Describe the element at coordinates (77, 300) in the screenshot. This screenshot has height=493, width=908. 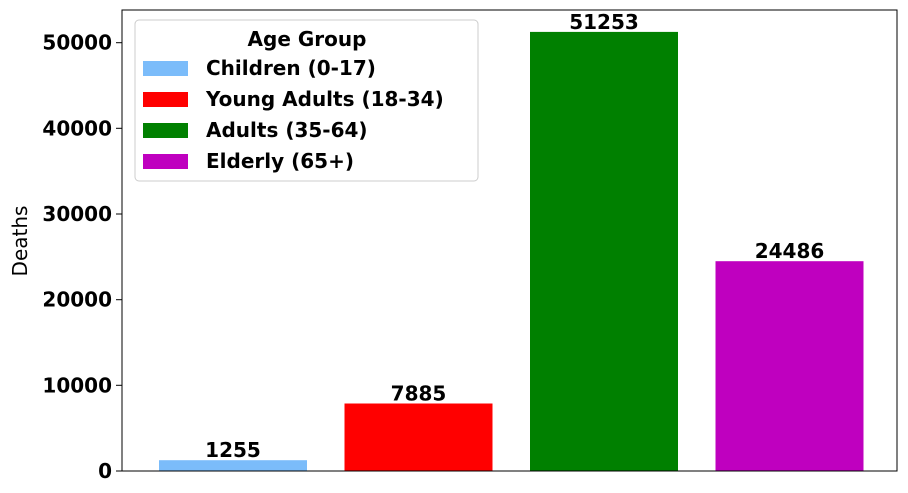
I see `y-tick-label: 20000` at that location.